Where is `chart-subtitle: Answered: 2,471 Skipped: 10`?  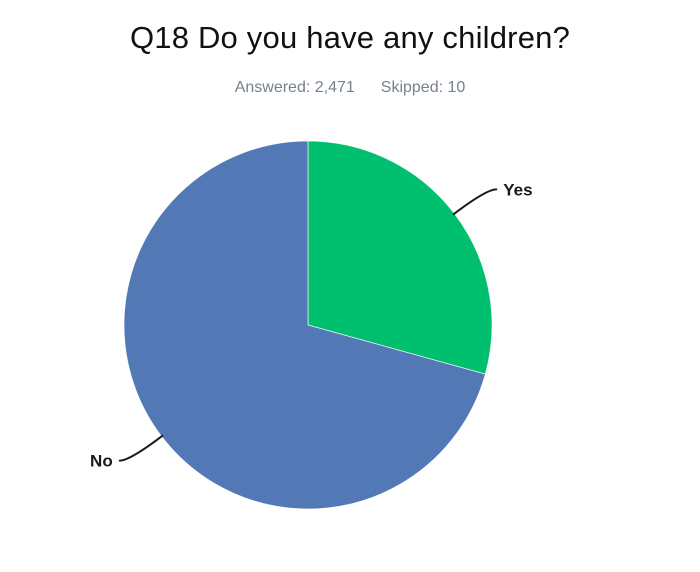 chart-subtitle: Answered: 2,471 Skipped: 10 is located at coordinates (350, 88).